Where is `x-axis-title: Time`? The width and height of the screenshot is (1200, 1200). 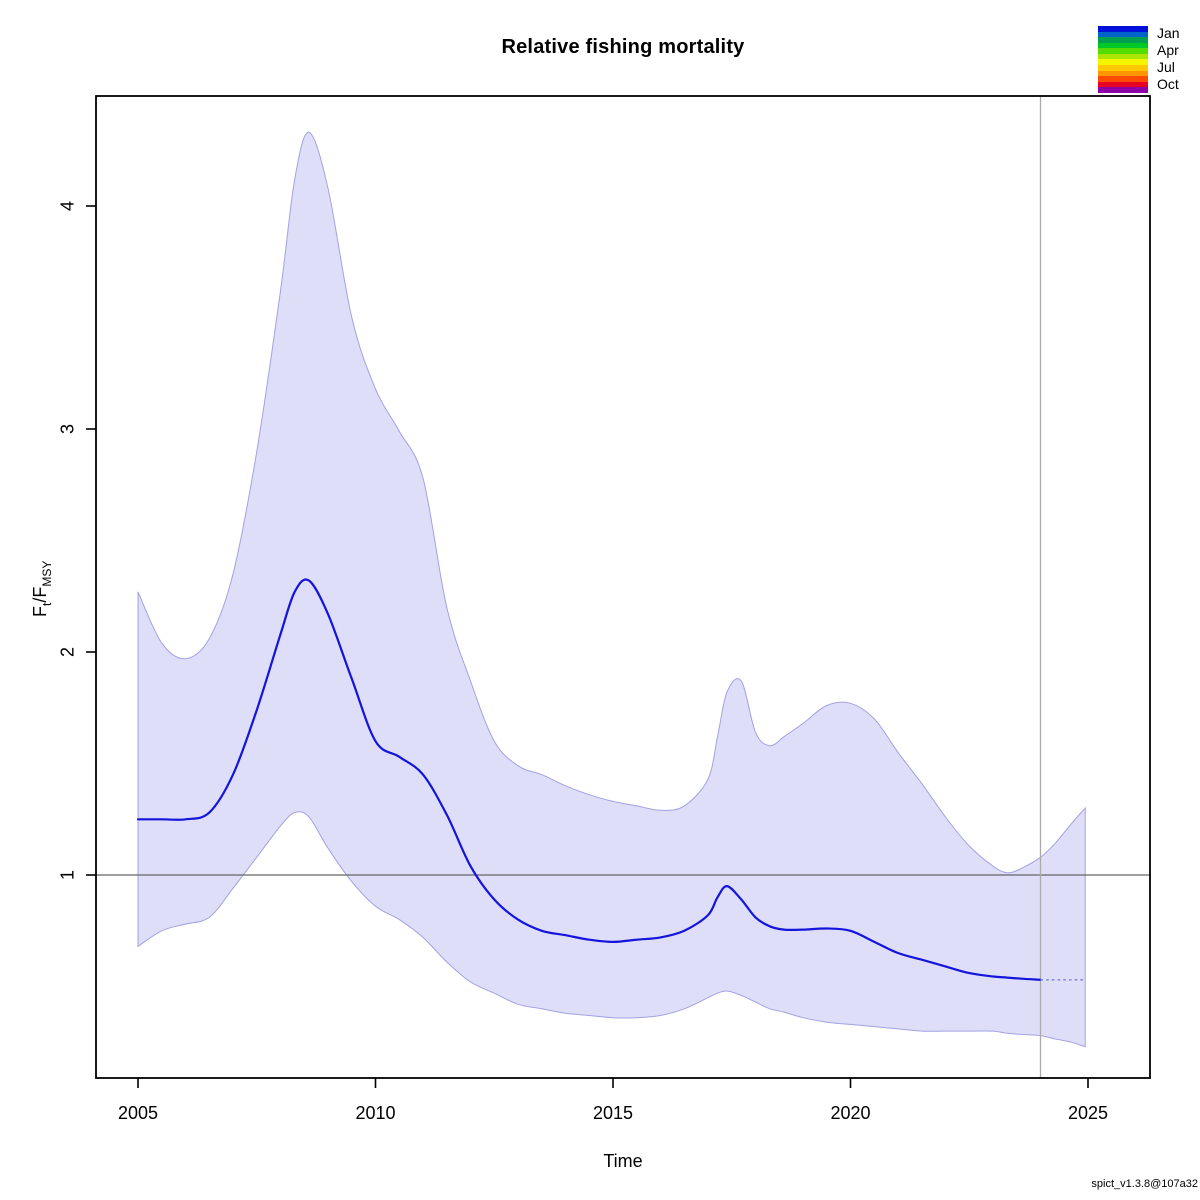
x-axis-title: Time is located at coordinates (623, 1161).